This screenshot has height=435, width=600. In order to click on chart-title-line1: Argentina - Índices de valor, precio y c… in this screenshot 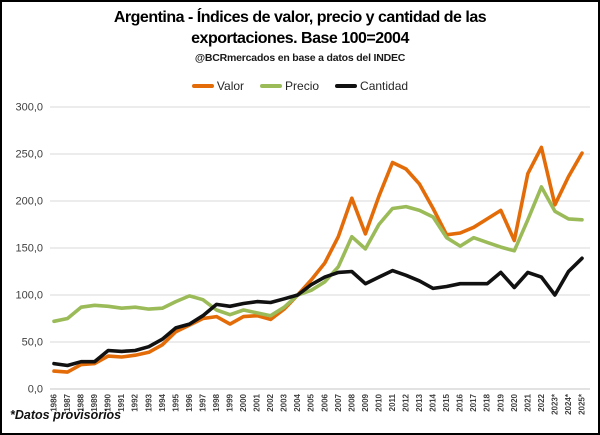, I will do `click(300, 17)`.